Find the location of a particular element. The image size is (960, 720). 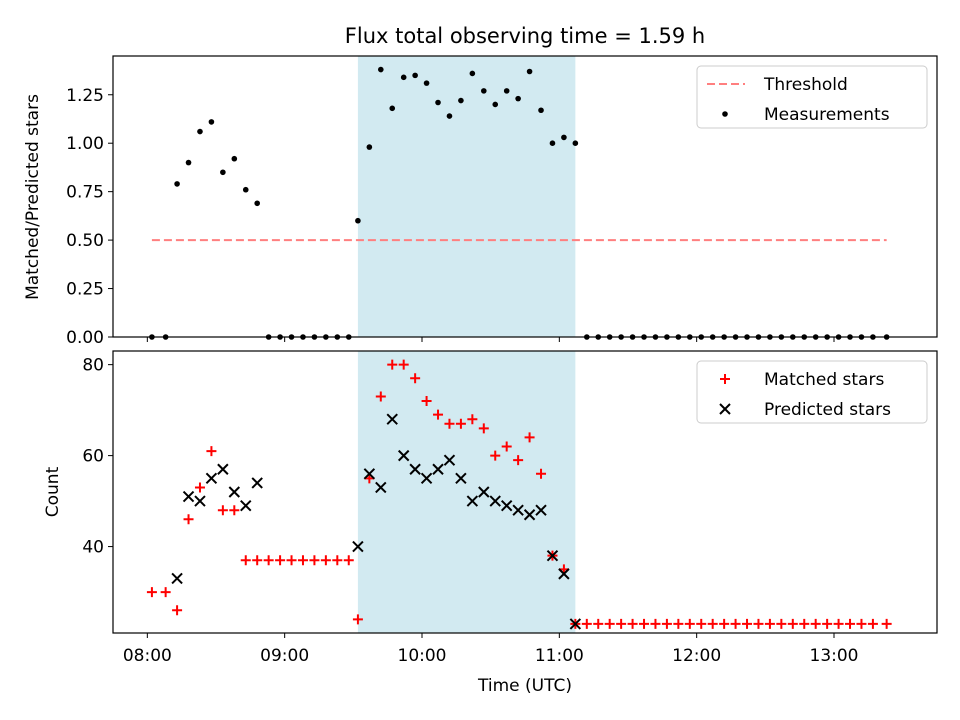

y-tick-label: 1.00 is located at coordinates (85, 144).